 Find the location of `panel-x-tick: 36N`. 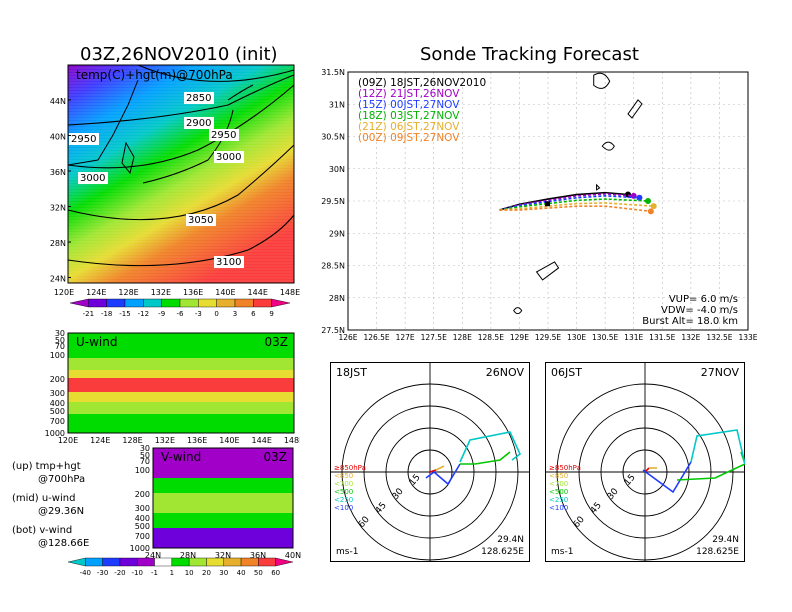

panel-x-tick: 36N is located at coordinates (258, 555).